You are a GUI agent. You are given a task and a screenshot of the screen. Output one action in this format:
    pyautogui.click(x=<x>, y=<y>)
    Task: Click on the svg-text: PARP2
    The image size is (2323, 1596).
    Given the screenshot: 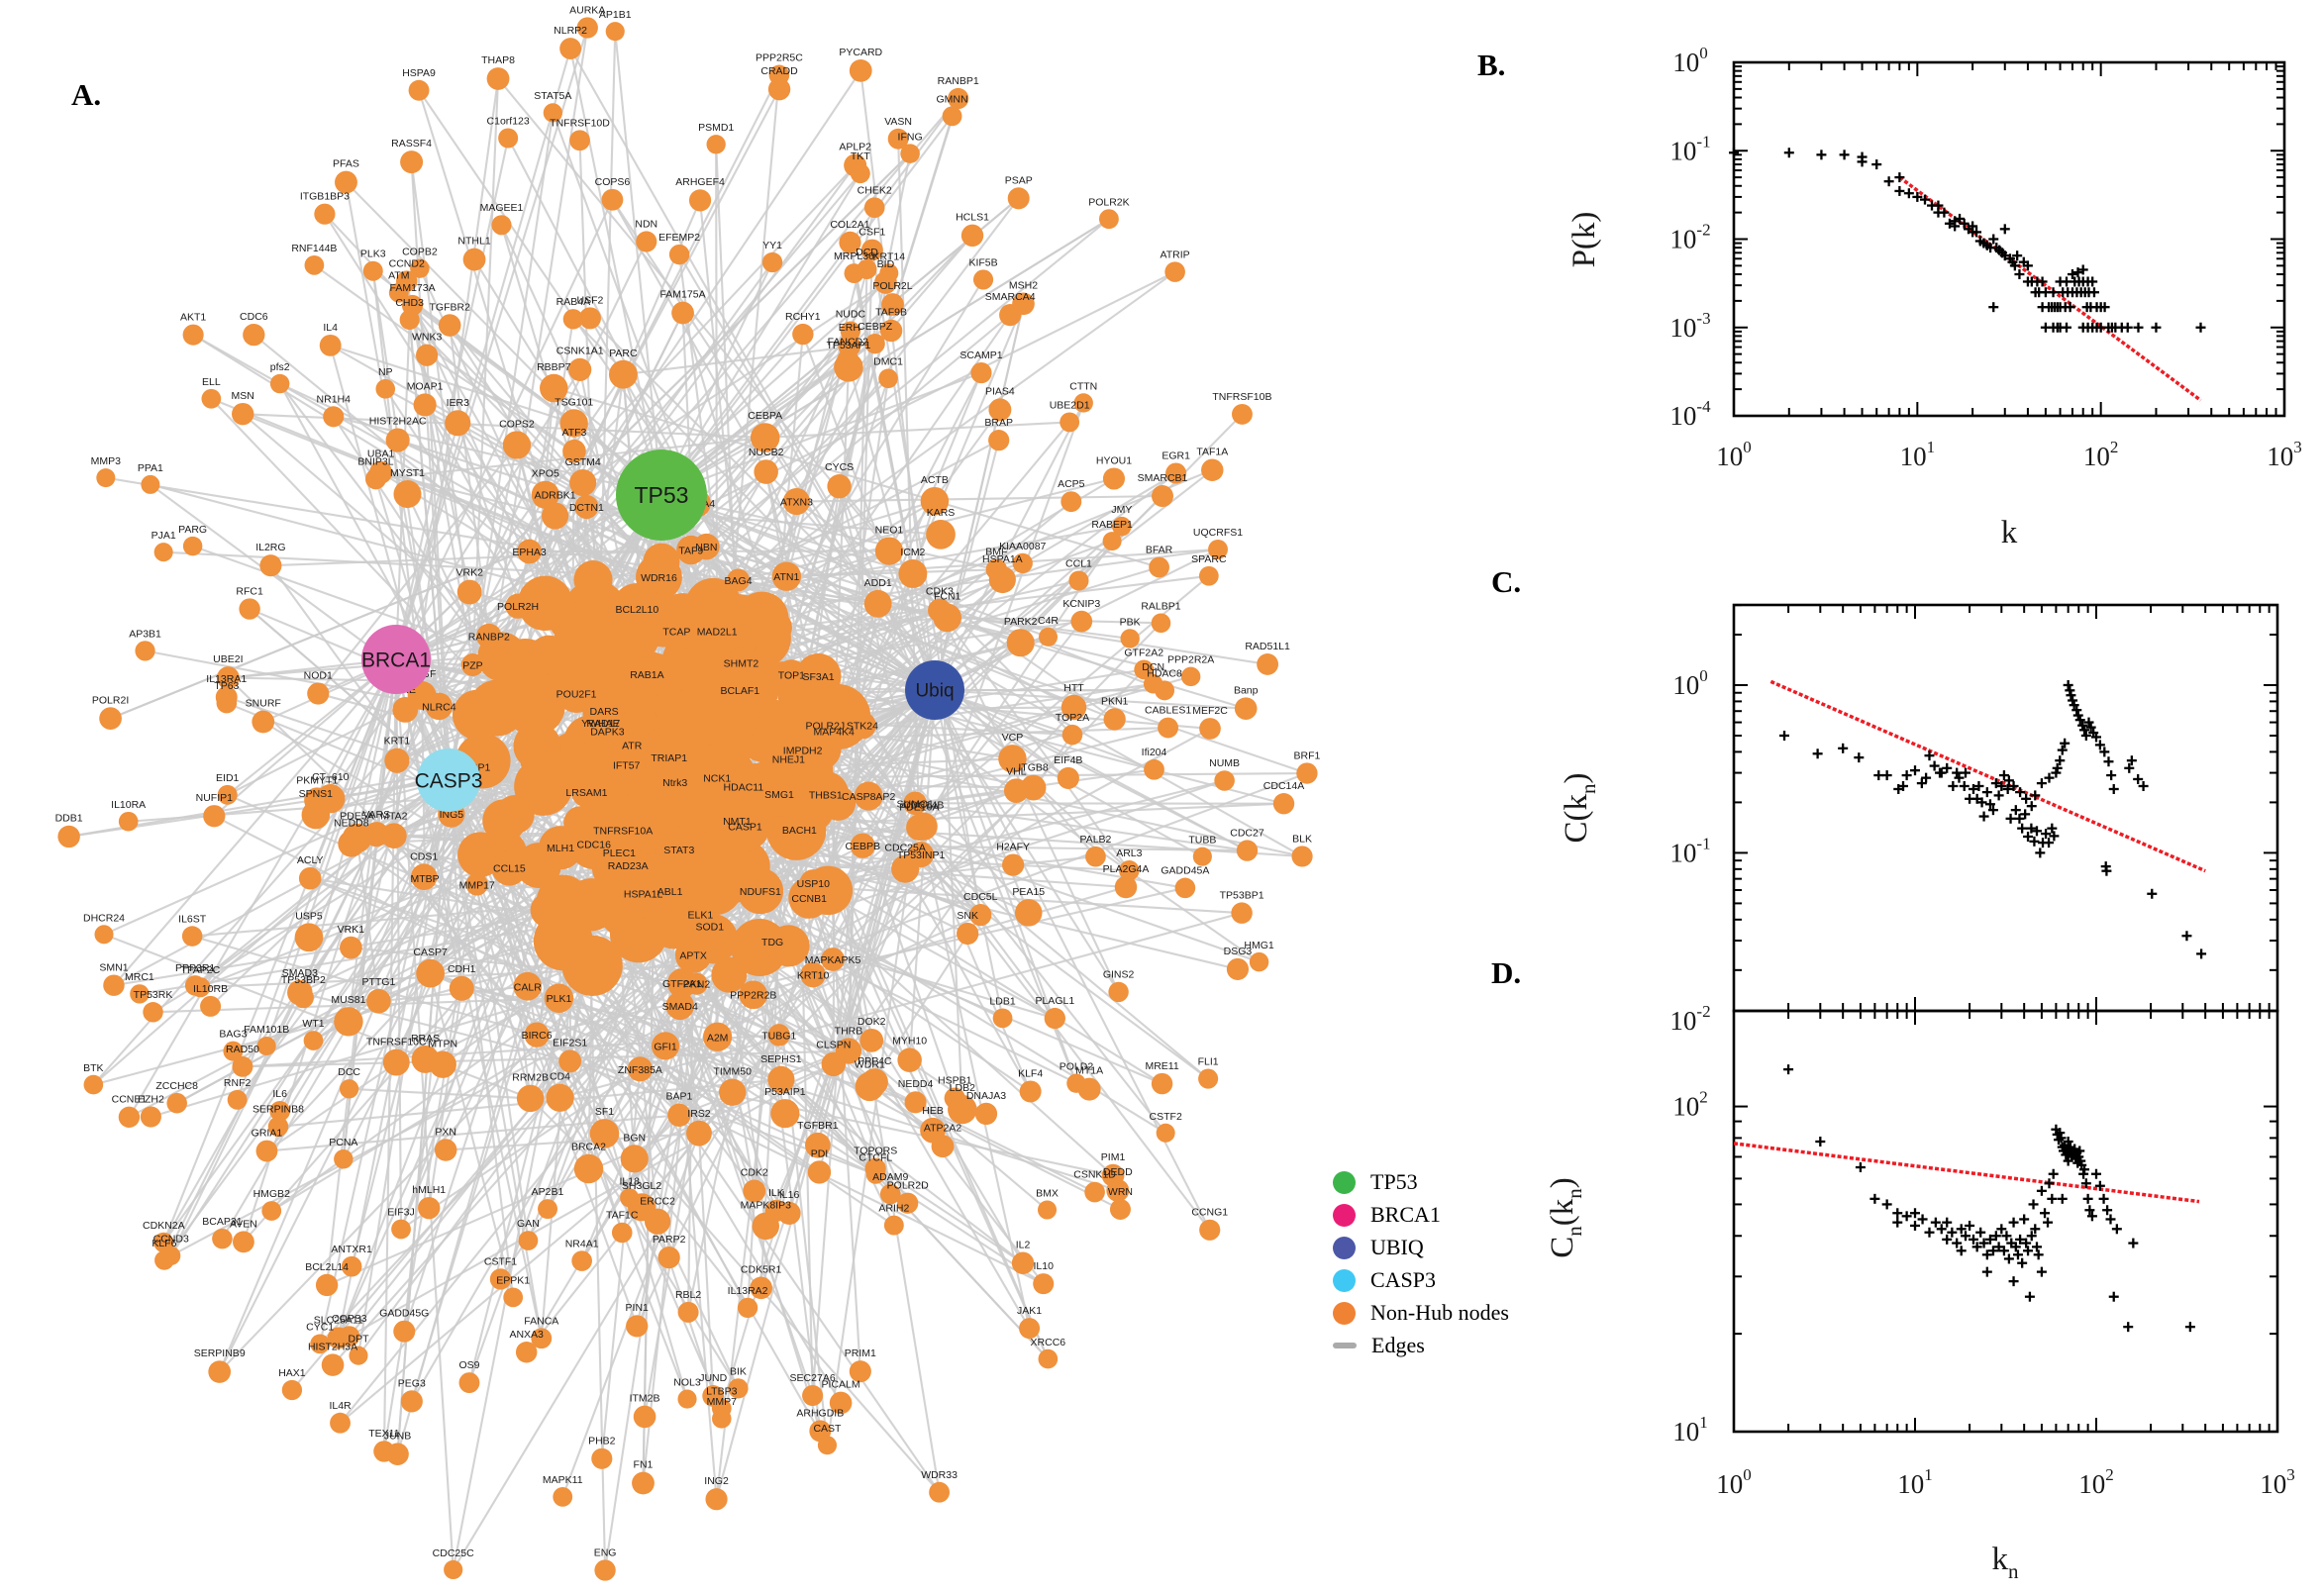 What is the action you would take?
    pyautogui.click(x=669, y=1240)
    